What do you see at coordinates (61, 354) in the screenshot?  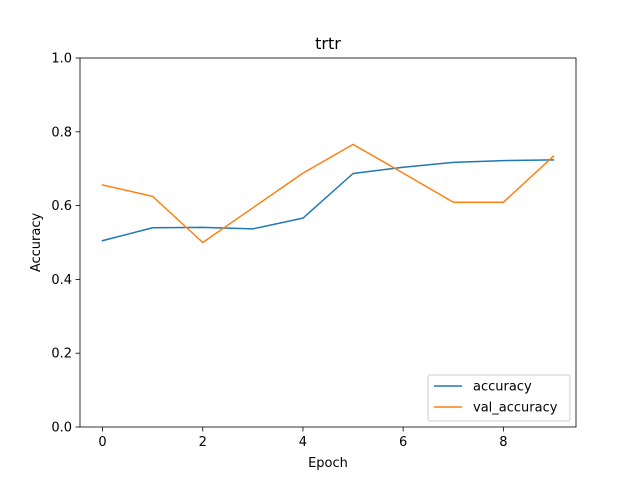 I see `y-tick-label: 0.2` at bounding box center [61, 354].